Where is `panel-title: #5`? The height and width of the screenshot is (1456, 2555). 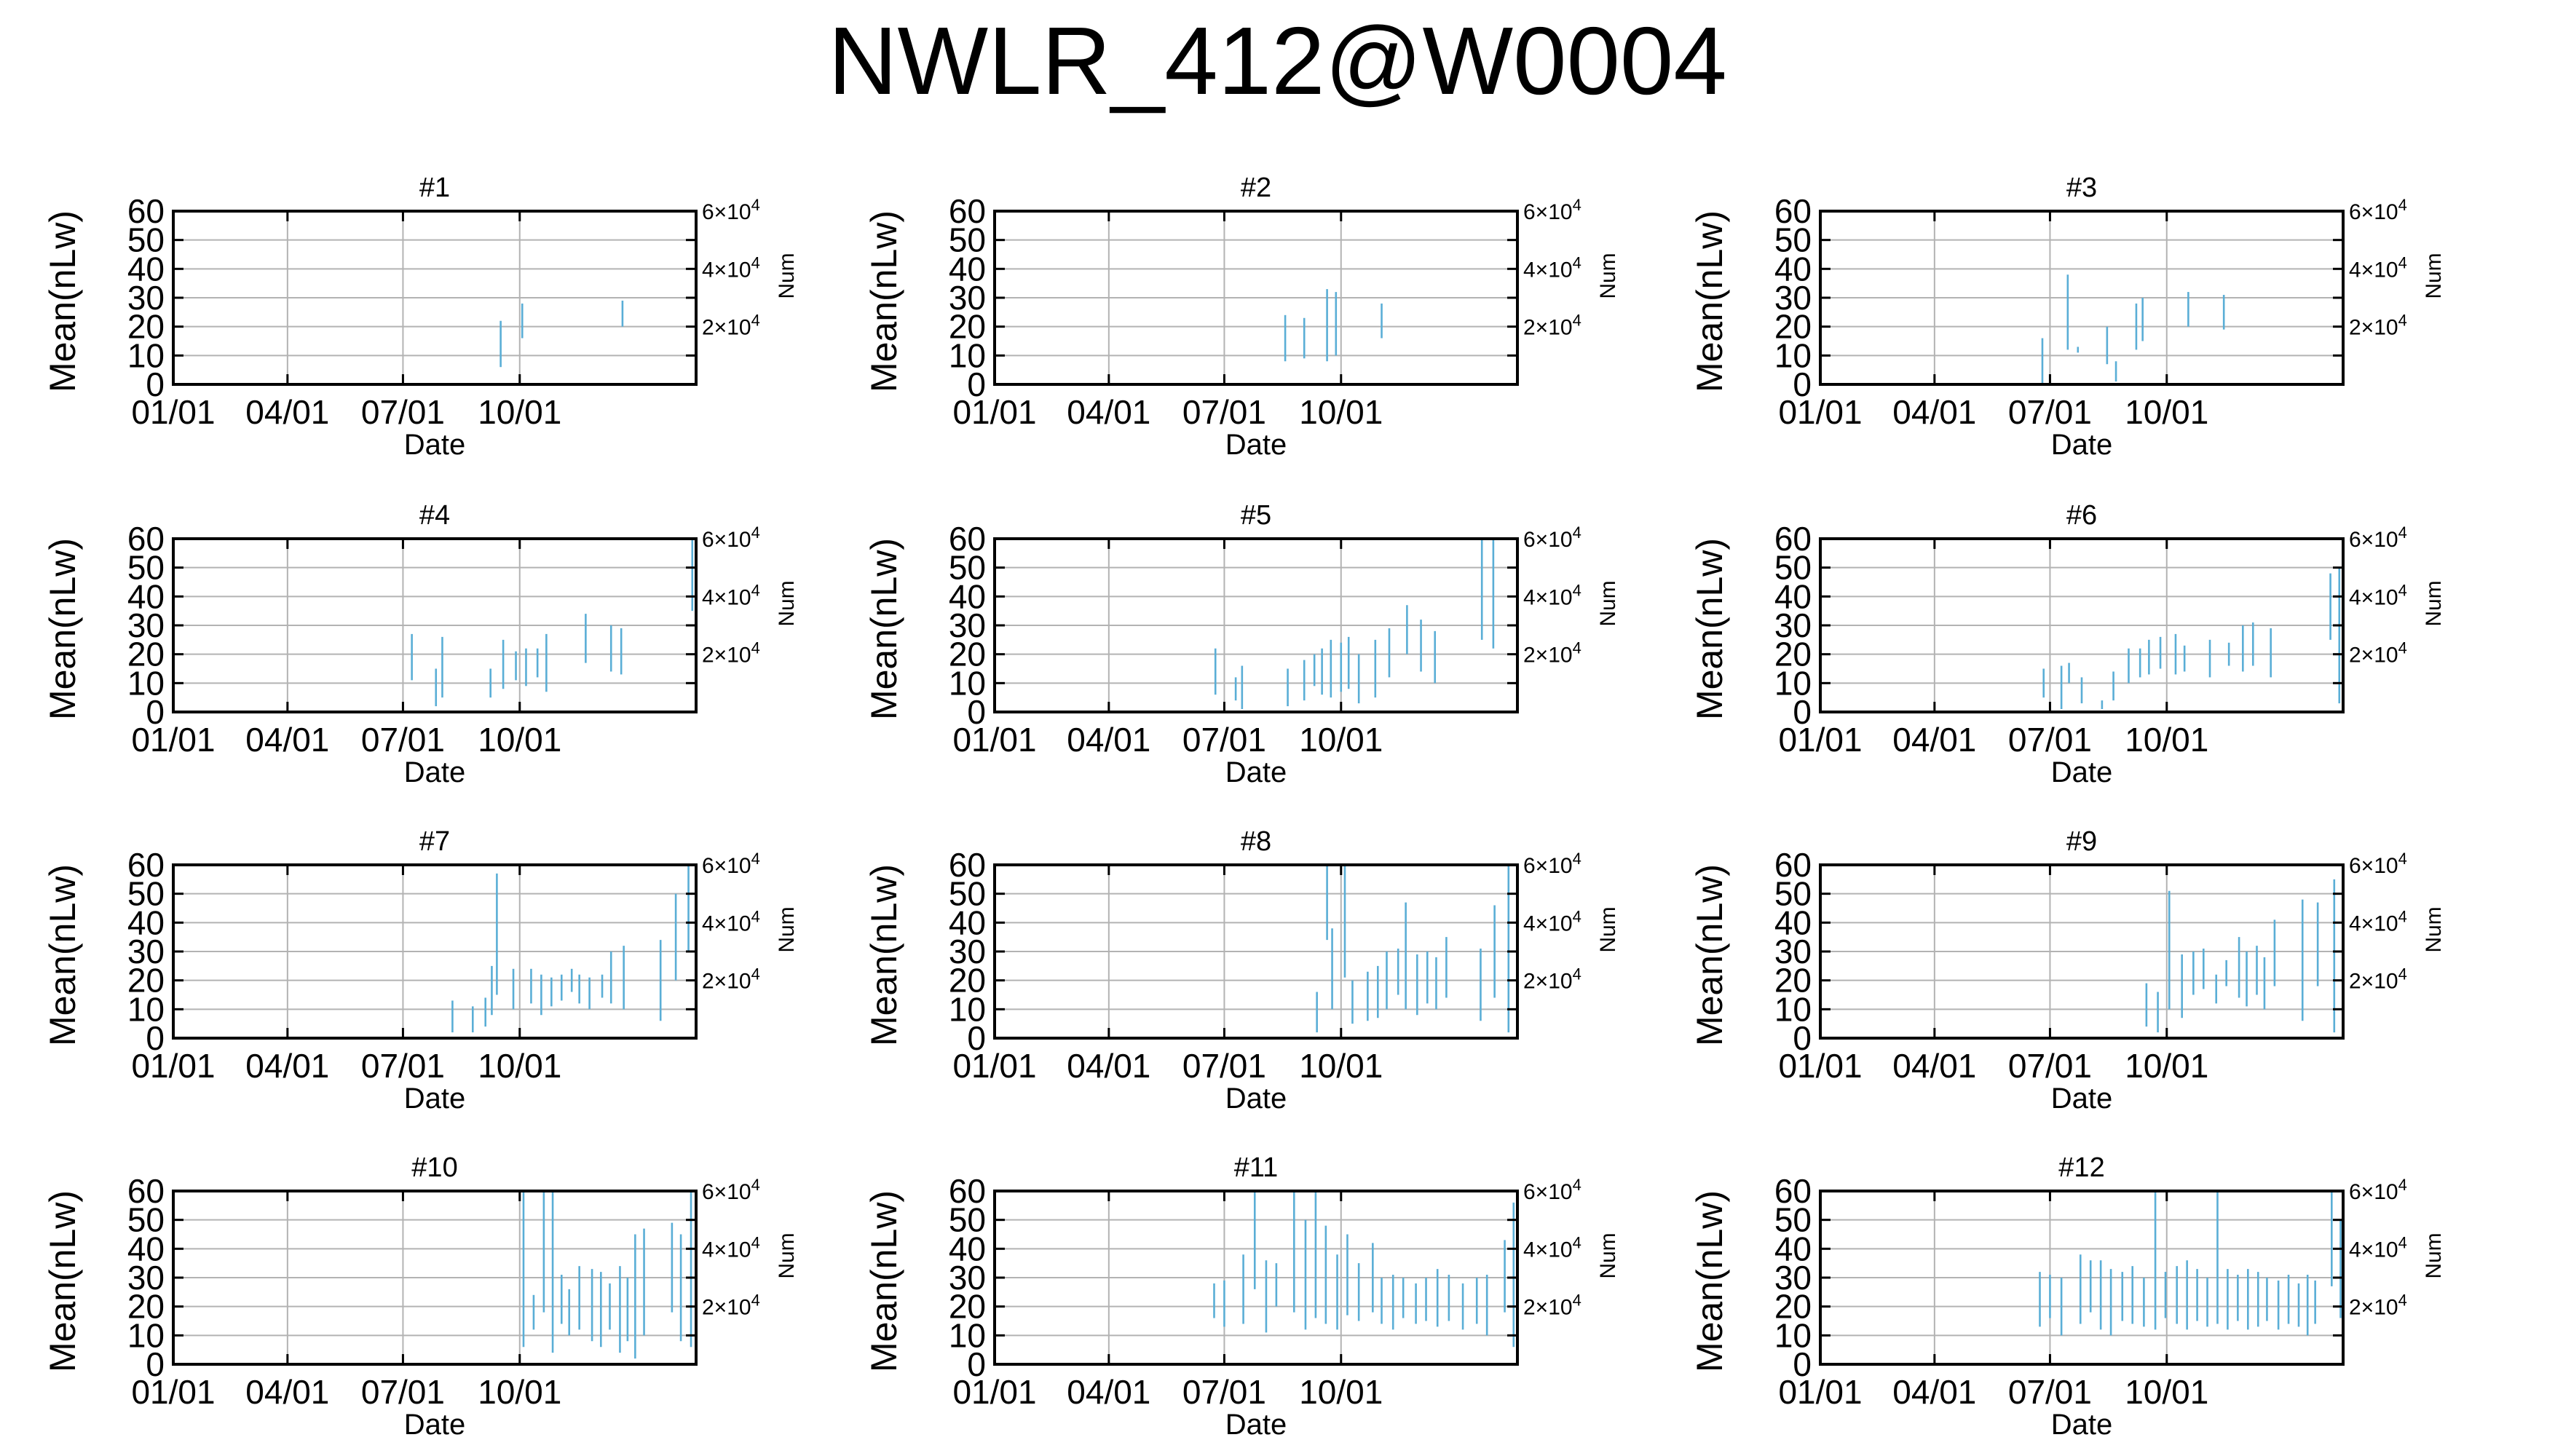 panel-title: #5 is located at coordinates (1256, 515).